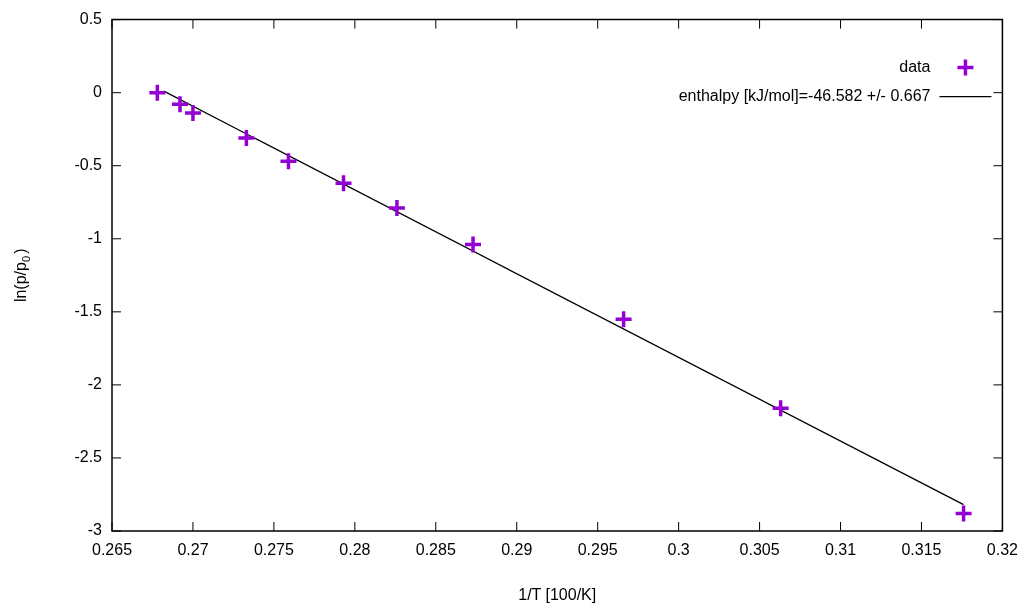 The height and width of the screenshot is (609, 1028). I want to click on y-tick-label: -3, so click(95, 530).